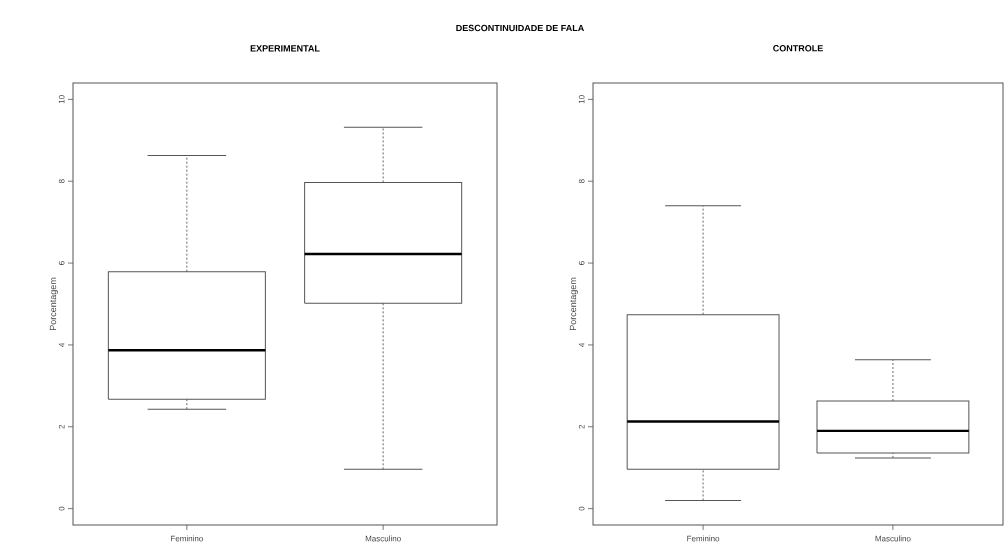 Image resolution: width=1006 pixels, height=555 pixels. I want to click on chart-title: EXPERIMENTAL, so click(285, 48).